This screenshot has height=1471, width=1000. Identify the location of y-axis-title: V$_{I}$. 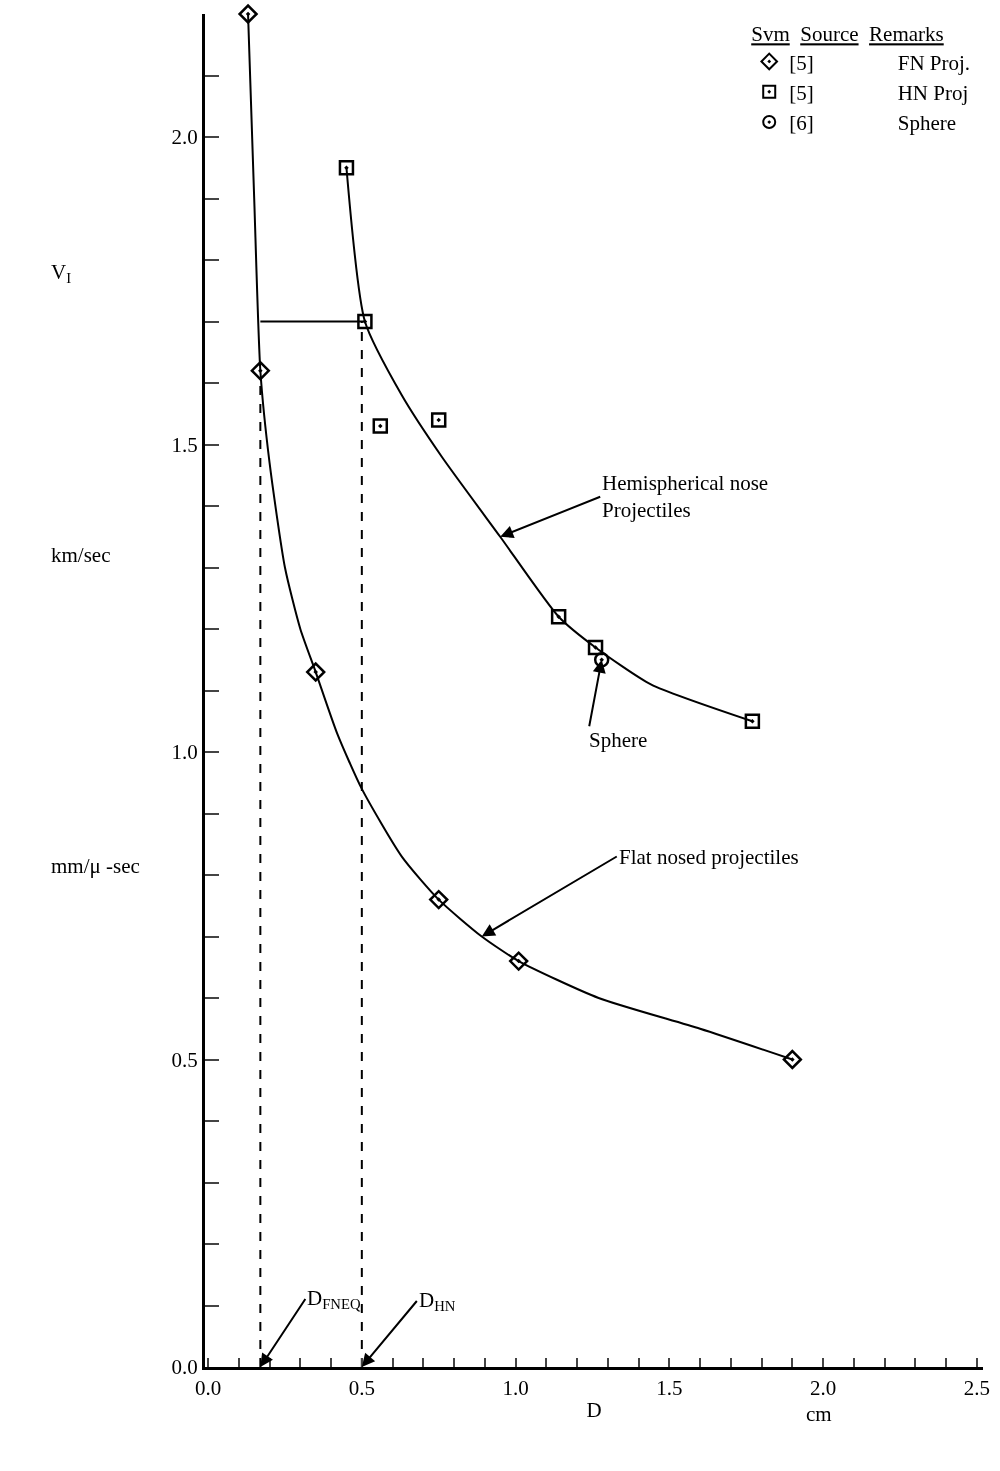
(61, 273).